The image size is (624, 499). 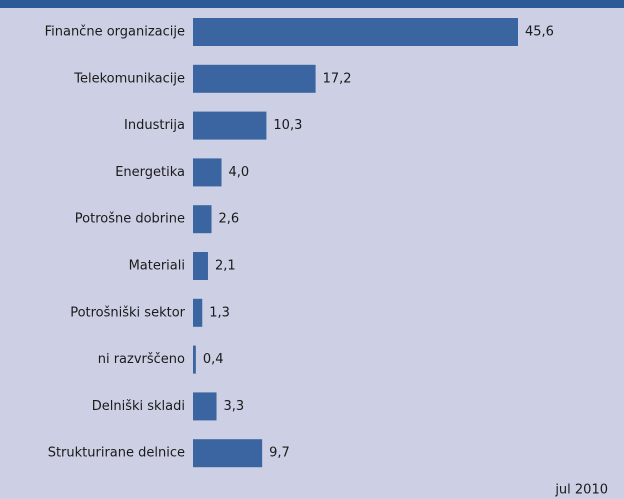 I want to click on value-label: 17,2, so click(x=337, y=78).